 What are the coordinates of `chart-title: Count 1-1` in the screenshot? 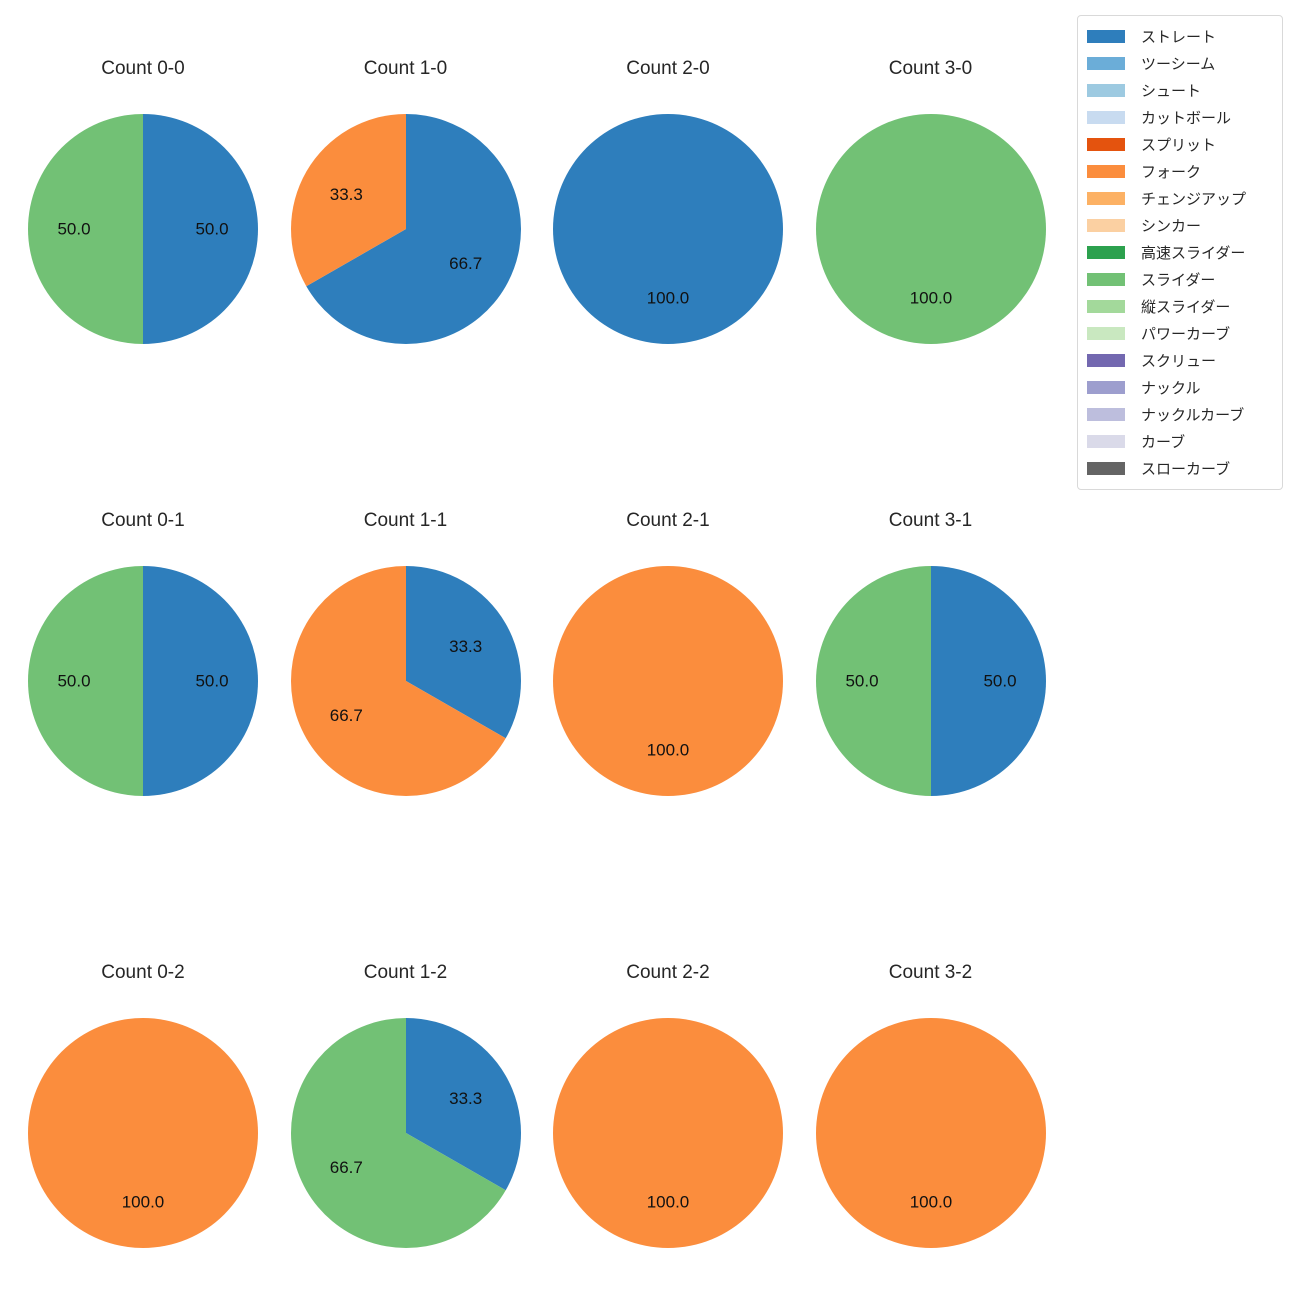 It's located at (405, 520).